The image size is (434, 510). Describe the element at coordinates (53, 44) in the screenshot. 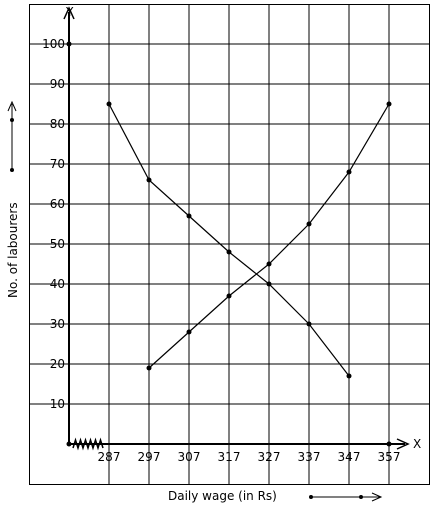

I see `y-tick-label: 100` at that location.